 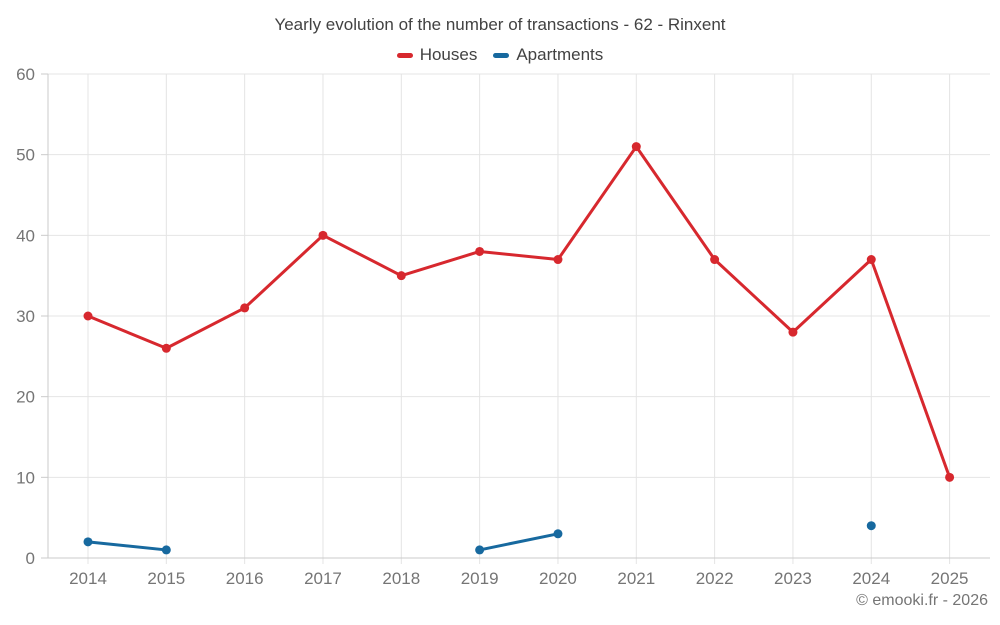 What do you see at coordinates (166, 348) in the screenshot?
I see `houses-data-point-2015` at bounding box center [166, 348].